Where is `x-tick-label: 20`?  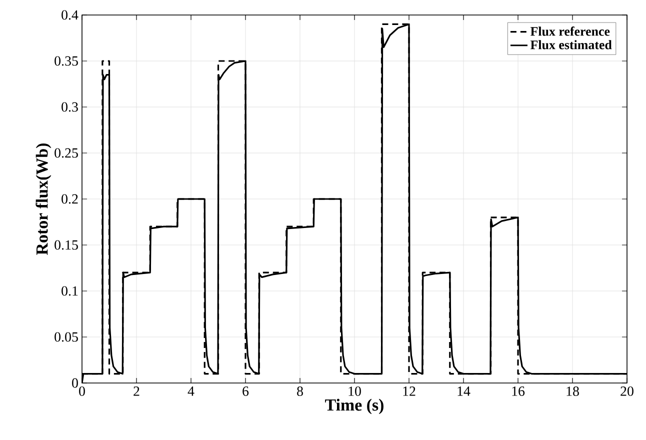 x-tick-label: 20 is located at coordinates (627, 391).